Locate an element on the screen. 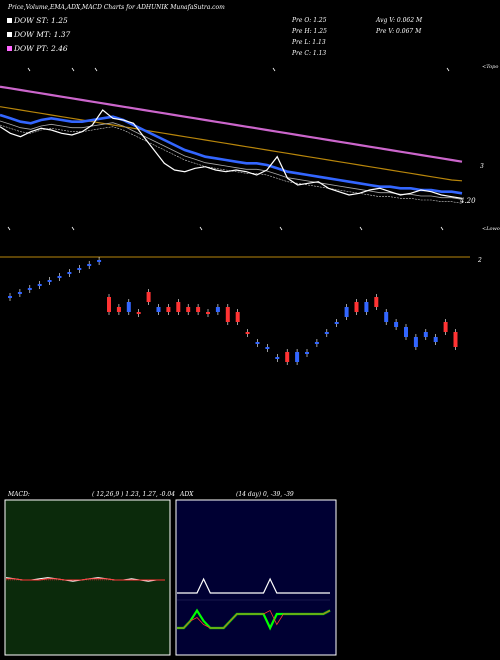  macd-panel: MACD: ( 12,26,9 ) 1.23, 1.27, -0.04 is located at coordinates (89, 573).